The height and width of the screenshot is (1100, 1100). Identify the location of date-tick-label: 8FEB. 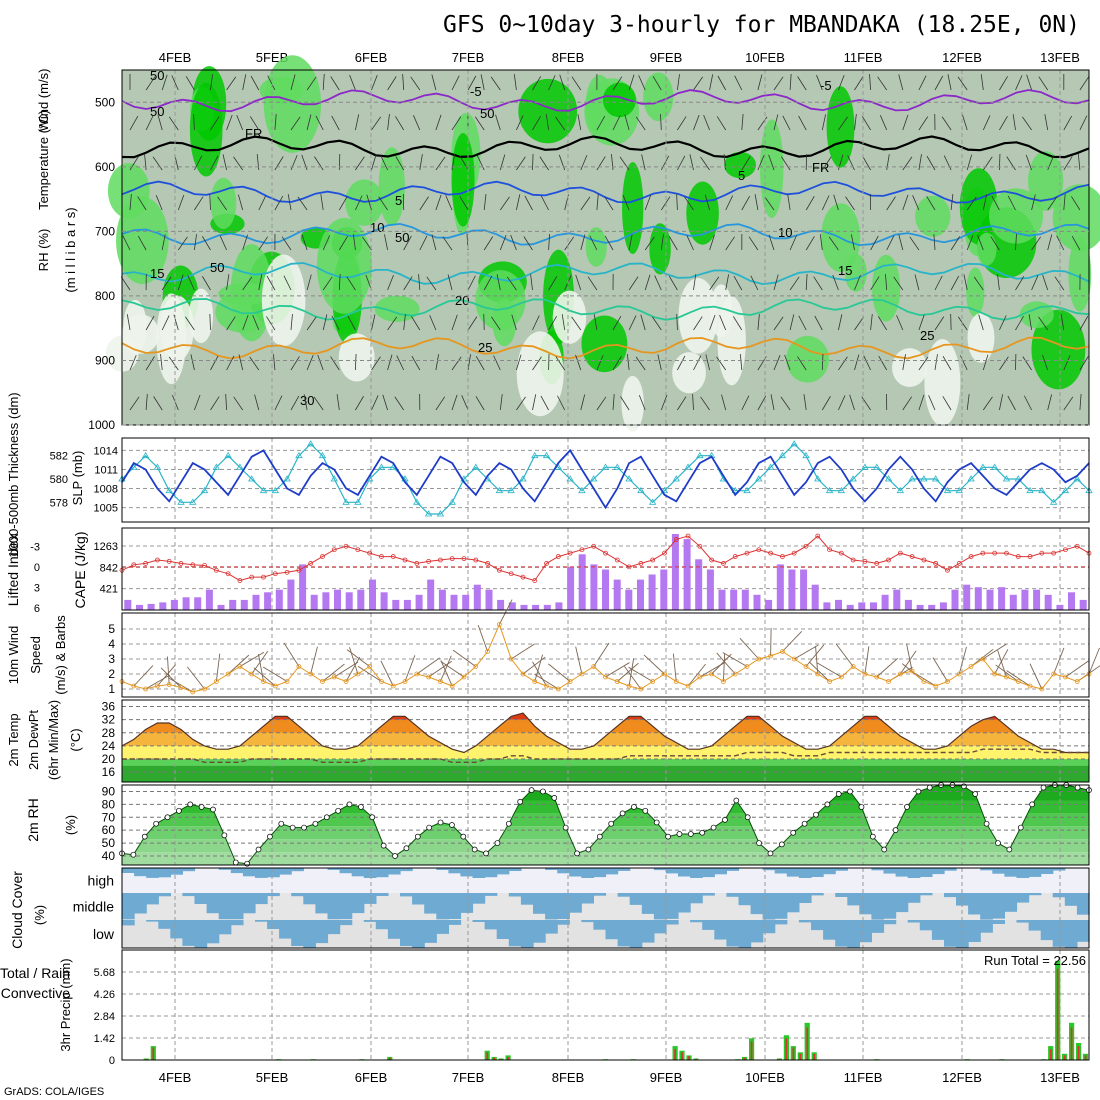
(568, 57).